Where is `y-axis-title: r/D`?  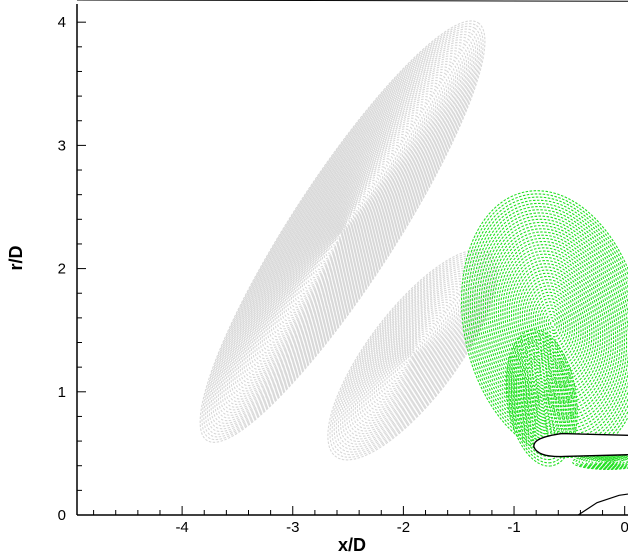
y-axis-title: r/D is located at coordinates (16, 257).